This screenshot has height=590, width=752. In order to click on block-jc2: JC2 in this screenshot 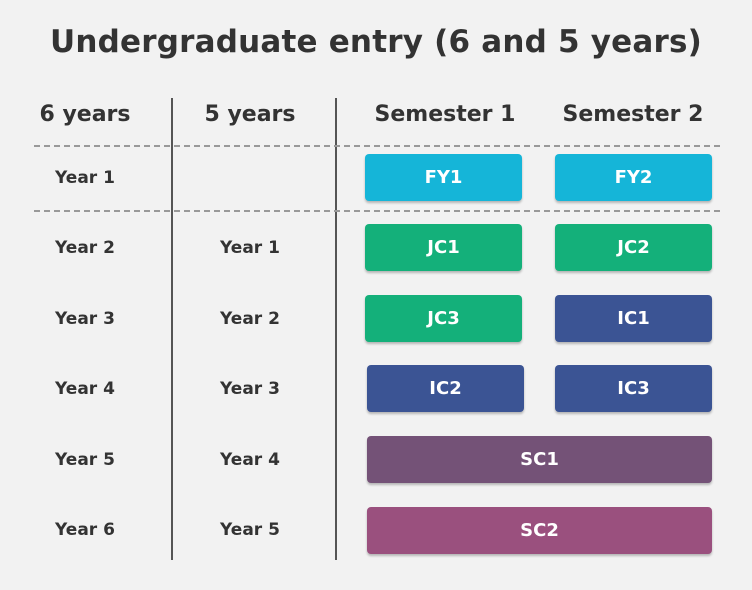, I will do `click(633, 247)`.